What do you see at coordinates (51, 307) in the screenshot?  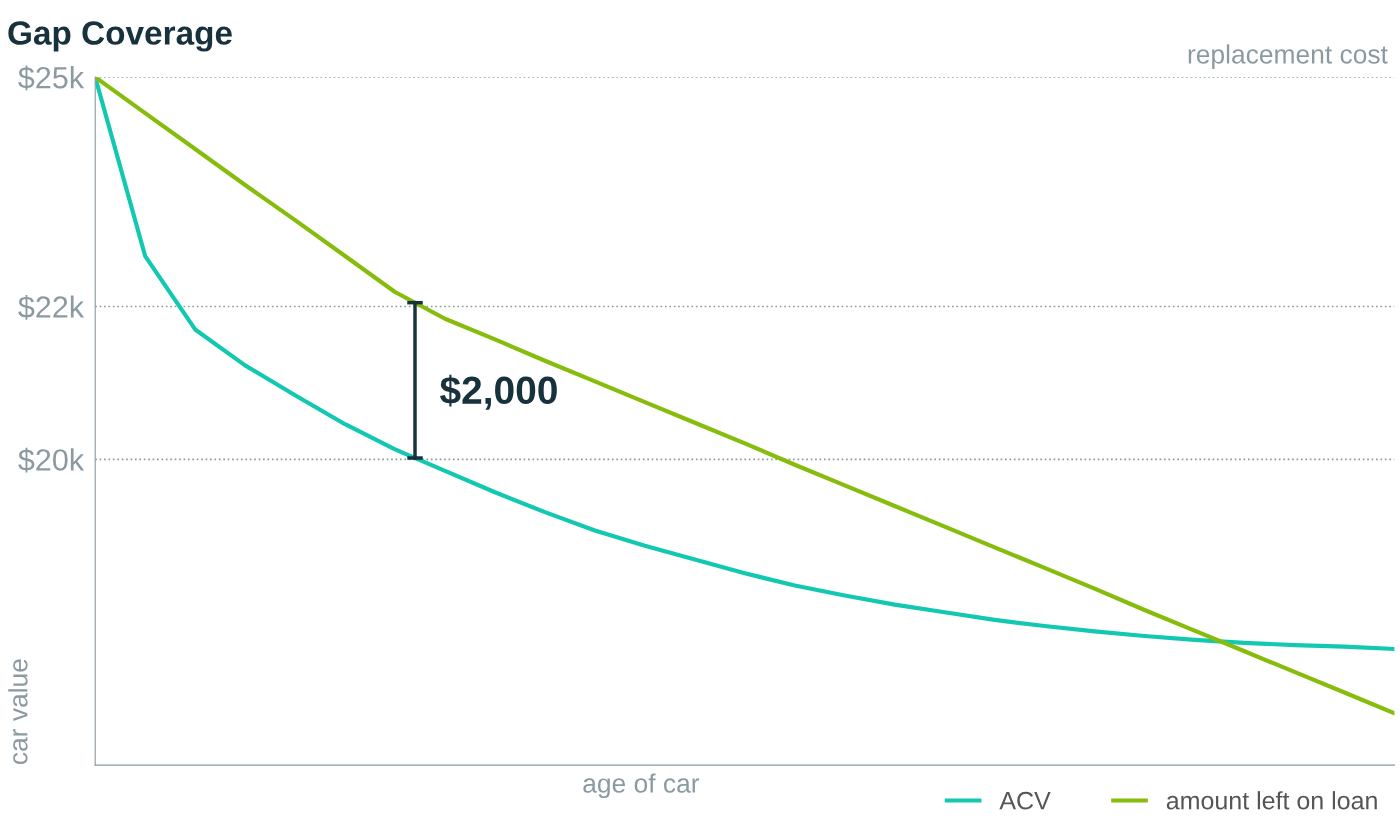 I see `y-tick-label: $22k` at bounding box center [51, 307].